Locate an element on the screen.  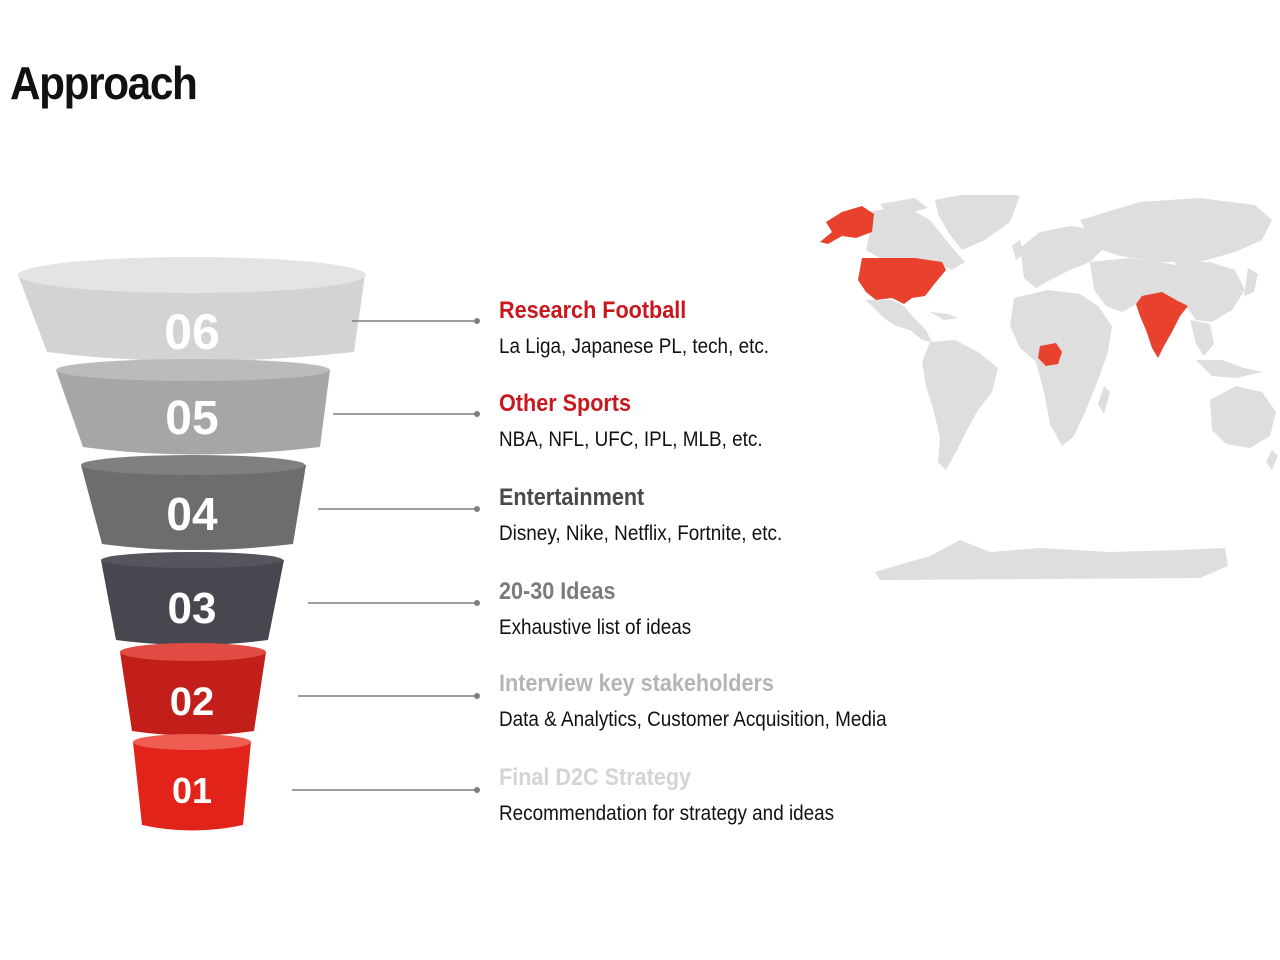
tier-number-02: 02 is located at coordinates (192, 702).